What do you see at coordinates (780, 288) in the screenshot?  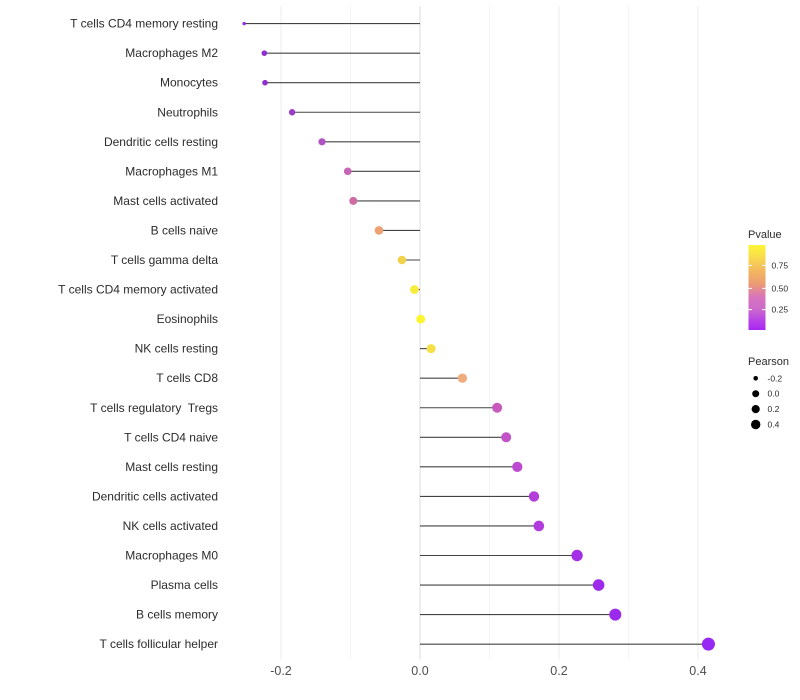 I see `colorbar-tick-label: 0.50` at bounding box center [780, 288].